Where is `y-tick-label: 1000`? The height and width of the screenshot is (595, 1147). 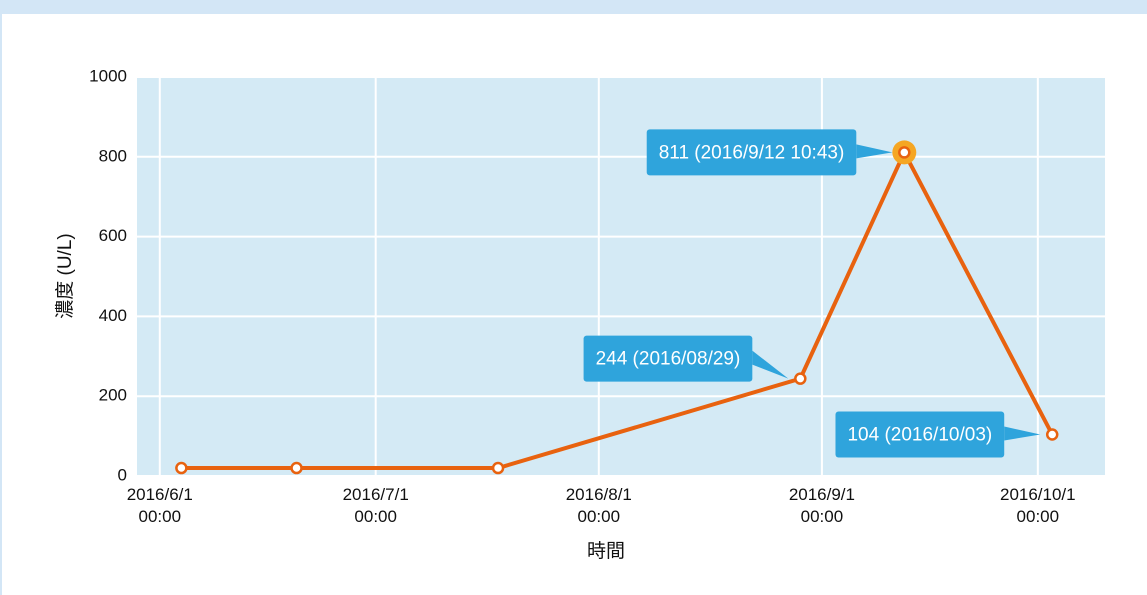 y-tick-label: 1000 is located at coordinates (108, 75).